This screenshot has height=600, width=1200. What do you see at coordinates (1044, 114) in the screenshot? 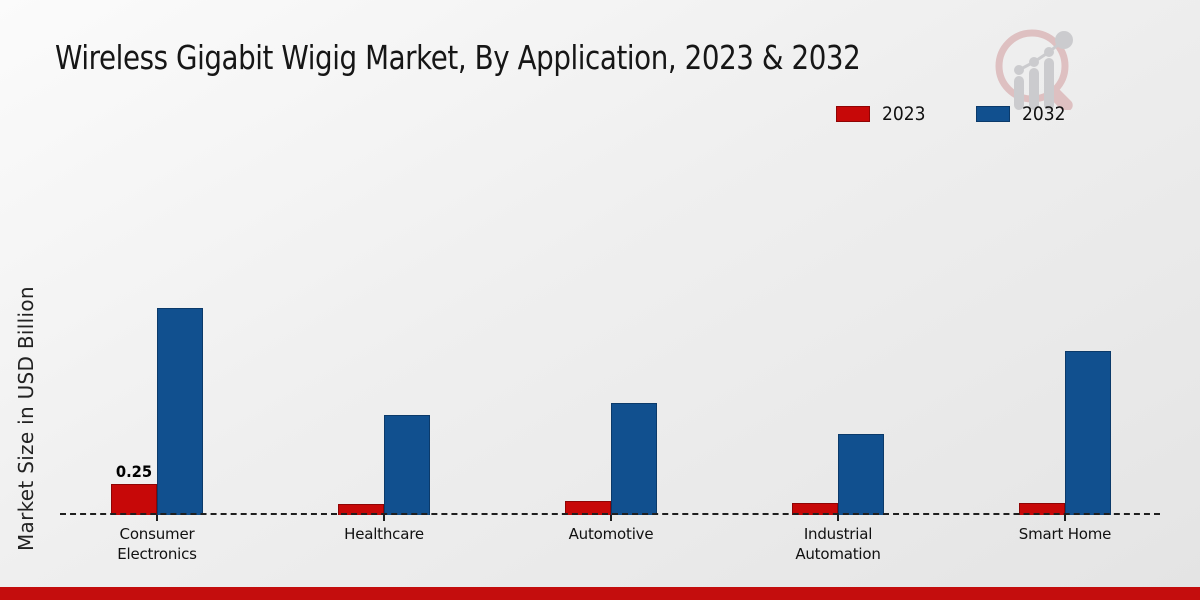
I see `legend-label-2032: 2032` at bounding box center [1044, 114].